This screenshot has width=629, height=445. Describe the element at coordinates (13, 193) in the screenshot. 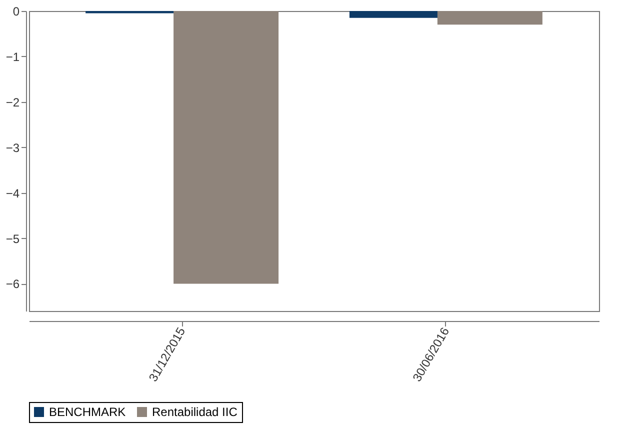

I see `y-tick-label: −4` at that location.